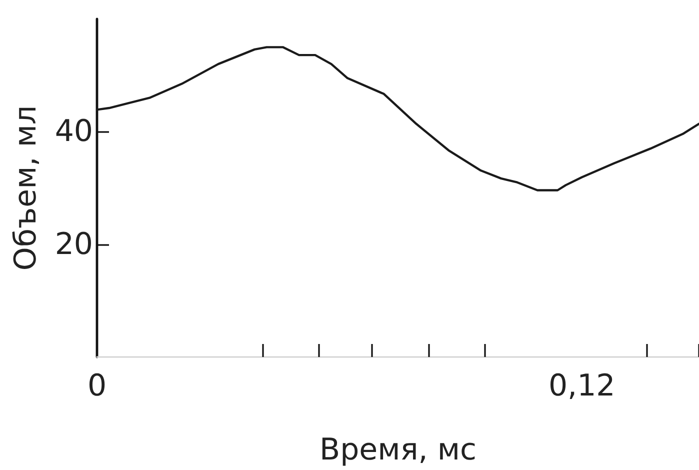 The height and width of the screenshot is (470, 699). Describe the element at coordinates (582, 386) in the screenshot. I see `x-tick-label: 0,12` at that location.